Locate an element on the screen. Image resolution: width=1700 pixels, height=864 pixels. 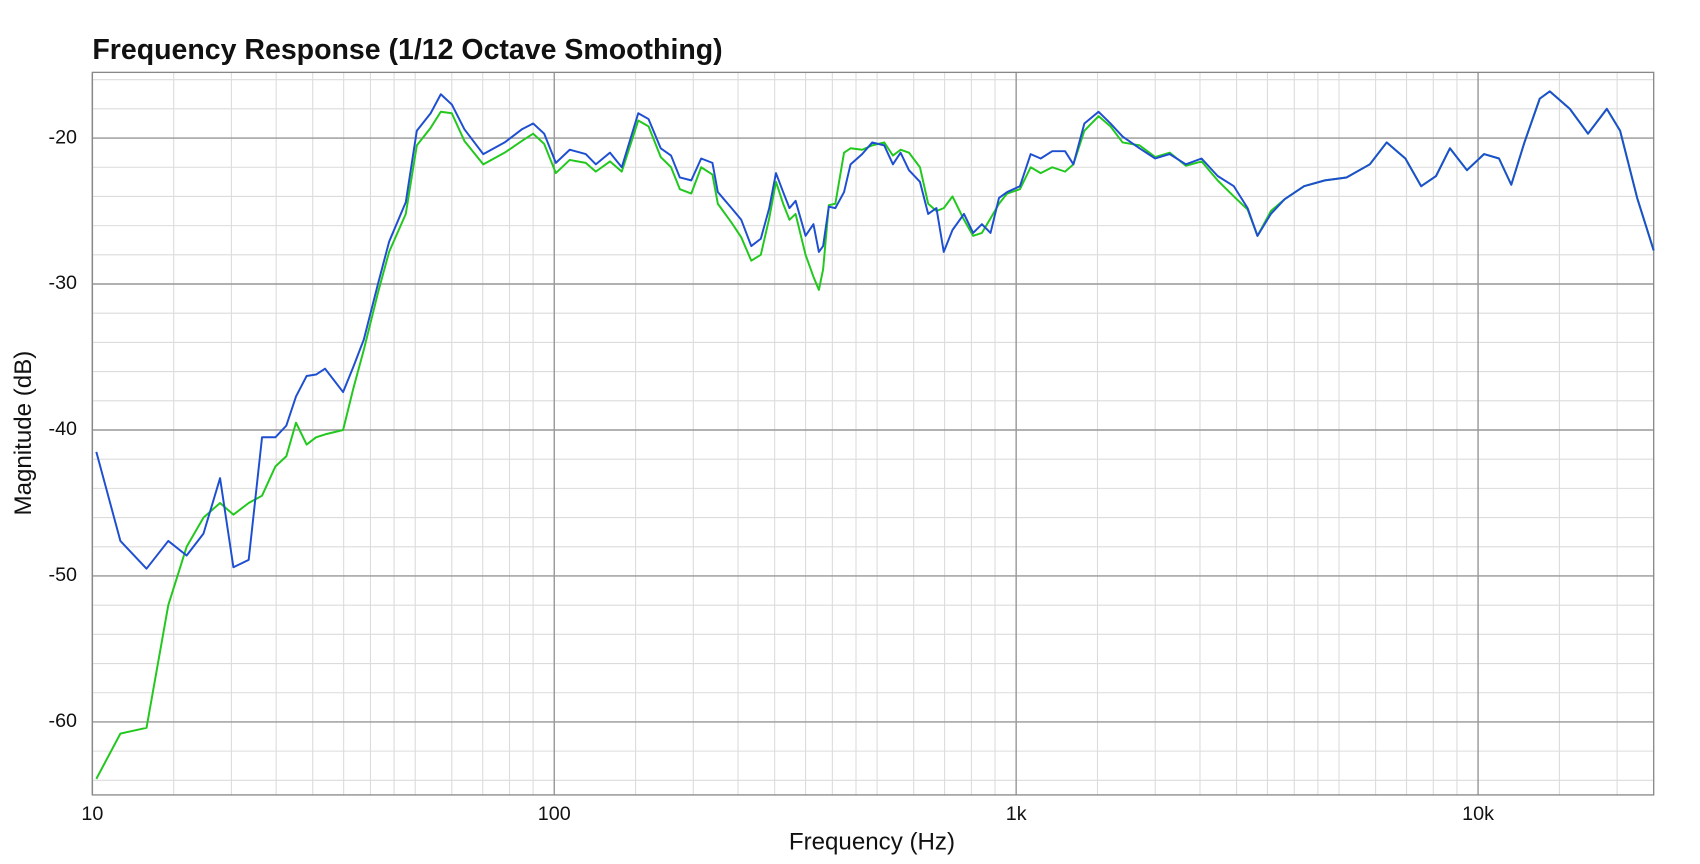
y-tick-label: -20 is located at coordinates (63, 137).